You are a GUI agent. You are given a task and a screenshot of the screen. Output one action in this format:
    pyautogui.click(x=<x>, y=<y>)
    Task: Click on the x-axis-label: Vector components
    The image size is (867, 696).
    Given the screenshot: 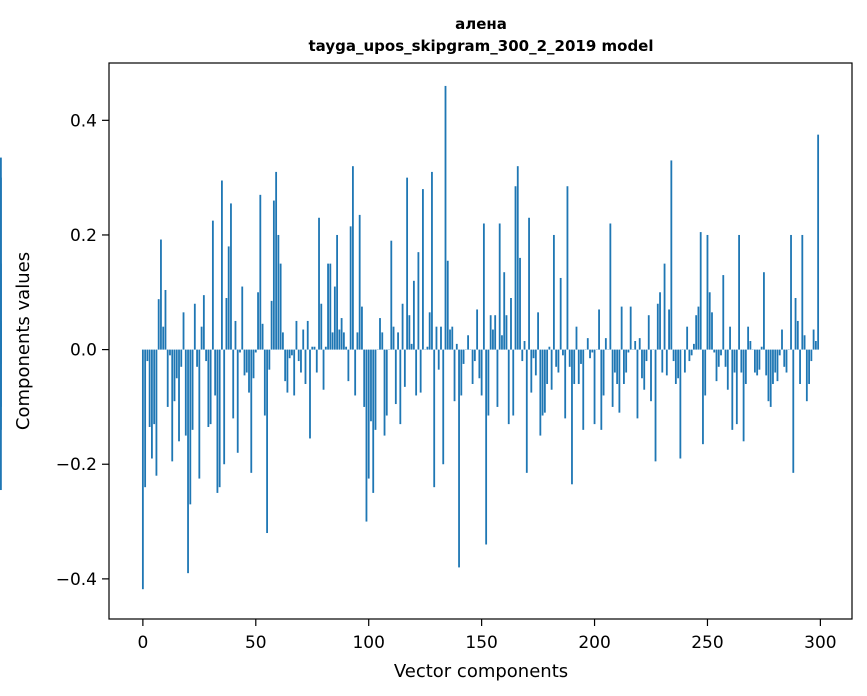 What is the action you would take?
    pyautogui.click(x=481, y=671)
    